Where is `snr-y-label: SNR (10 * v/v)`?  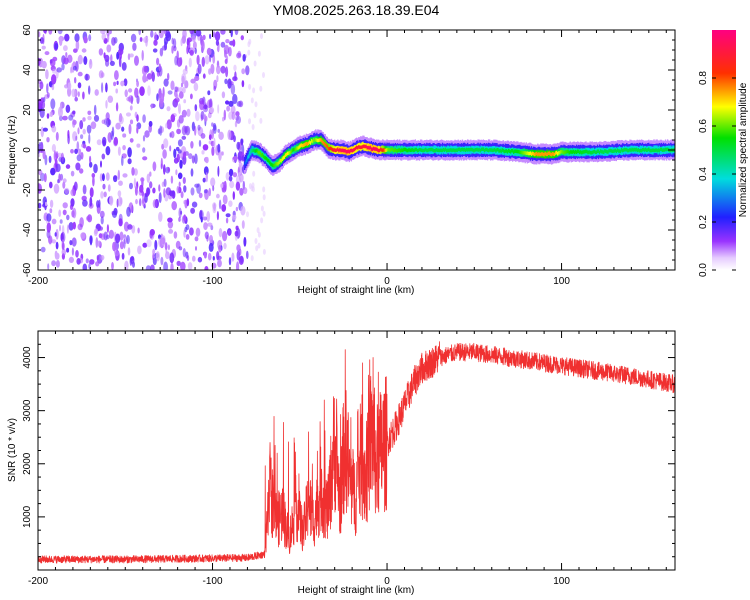 snr-y-label: SNR (10 * v/v) is located at coordinates (12, 450).